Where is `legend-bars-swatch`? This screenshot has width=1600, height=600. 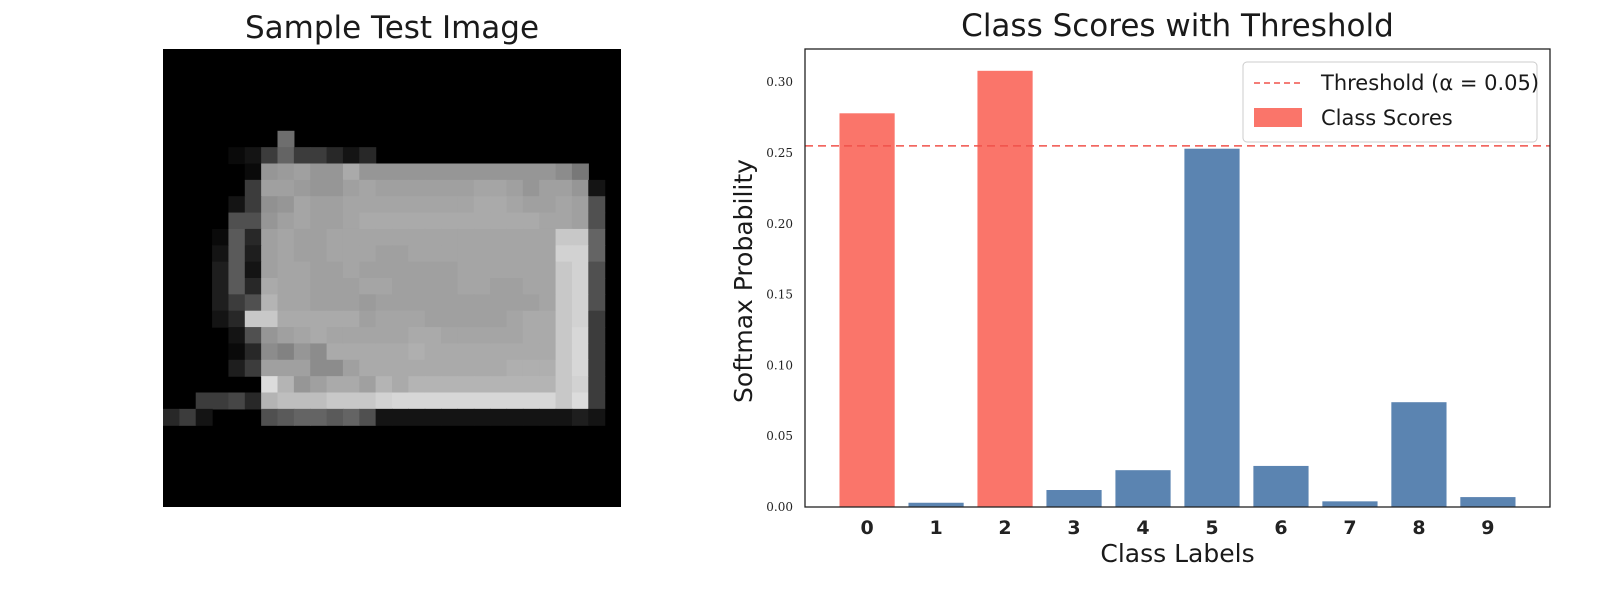 legend-bars-swatch is located at coordinates (1278, 117).